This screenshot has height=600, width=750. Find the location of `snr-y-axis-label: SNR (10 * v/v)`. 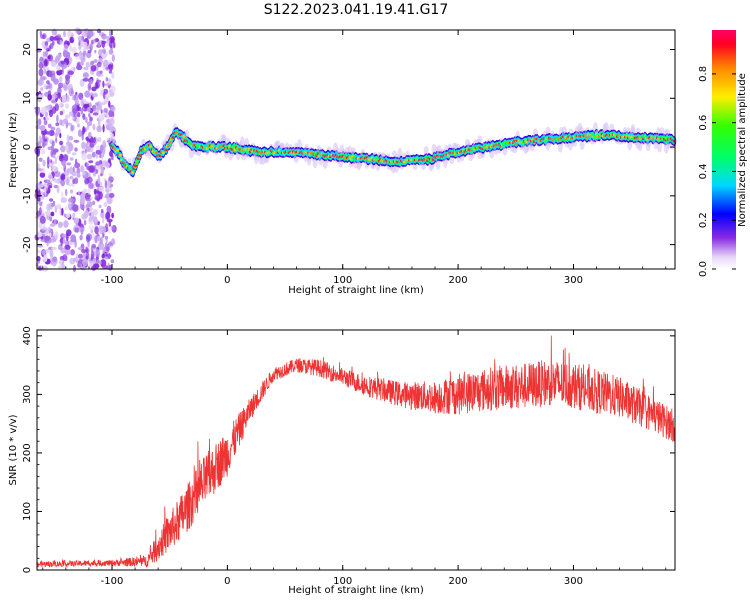

snr-y-axis-label: SNR (10 * v/v) is located at coordinates (13, 449).